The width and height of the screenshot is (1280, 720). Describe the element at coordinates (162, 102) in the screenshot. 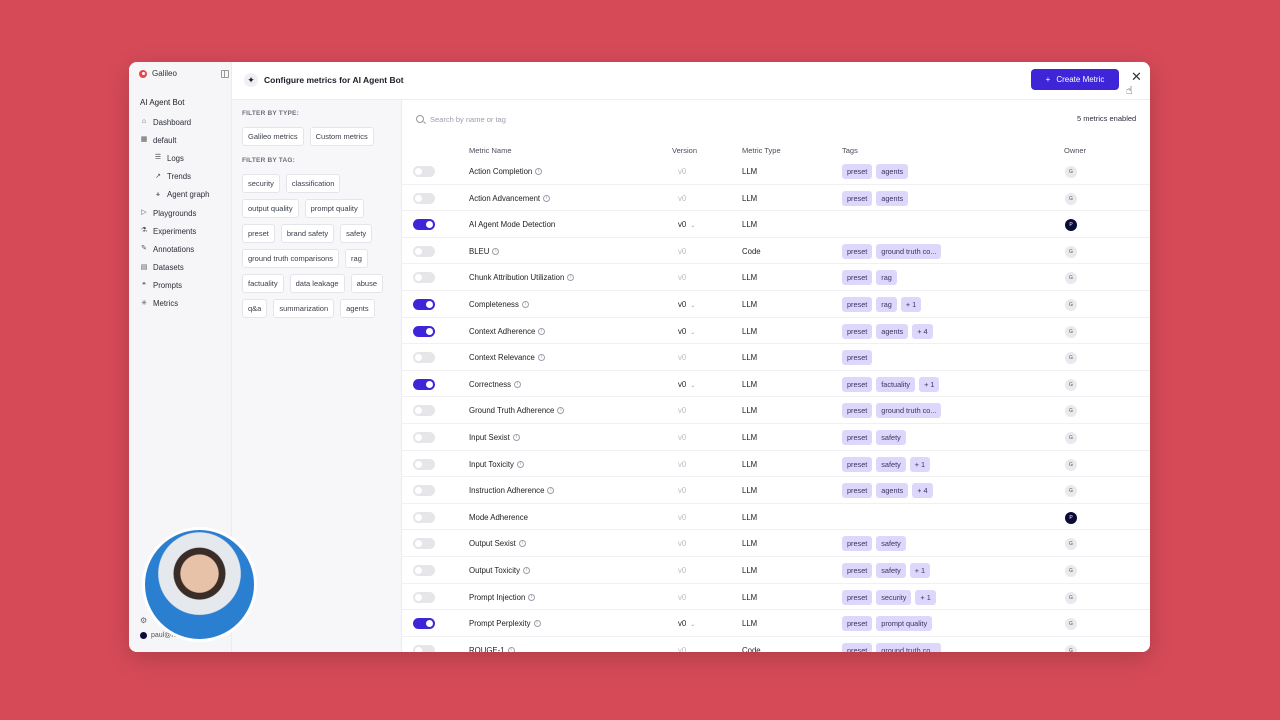

I see `project-name: AI Agent Bot` at that location.